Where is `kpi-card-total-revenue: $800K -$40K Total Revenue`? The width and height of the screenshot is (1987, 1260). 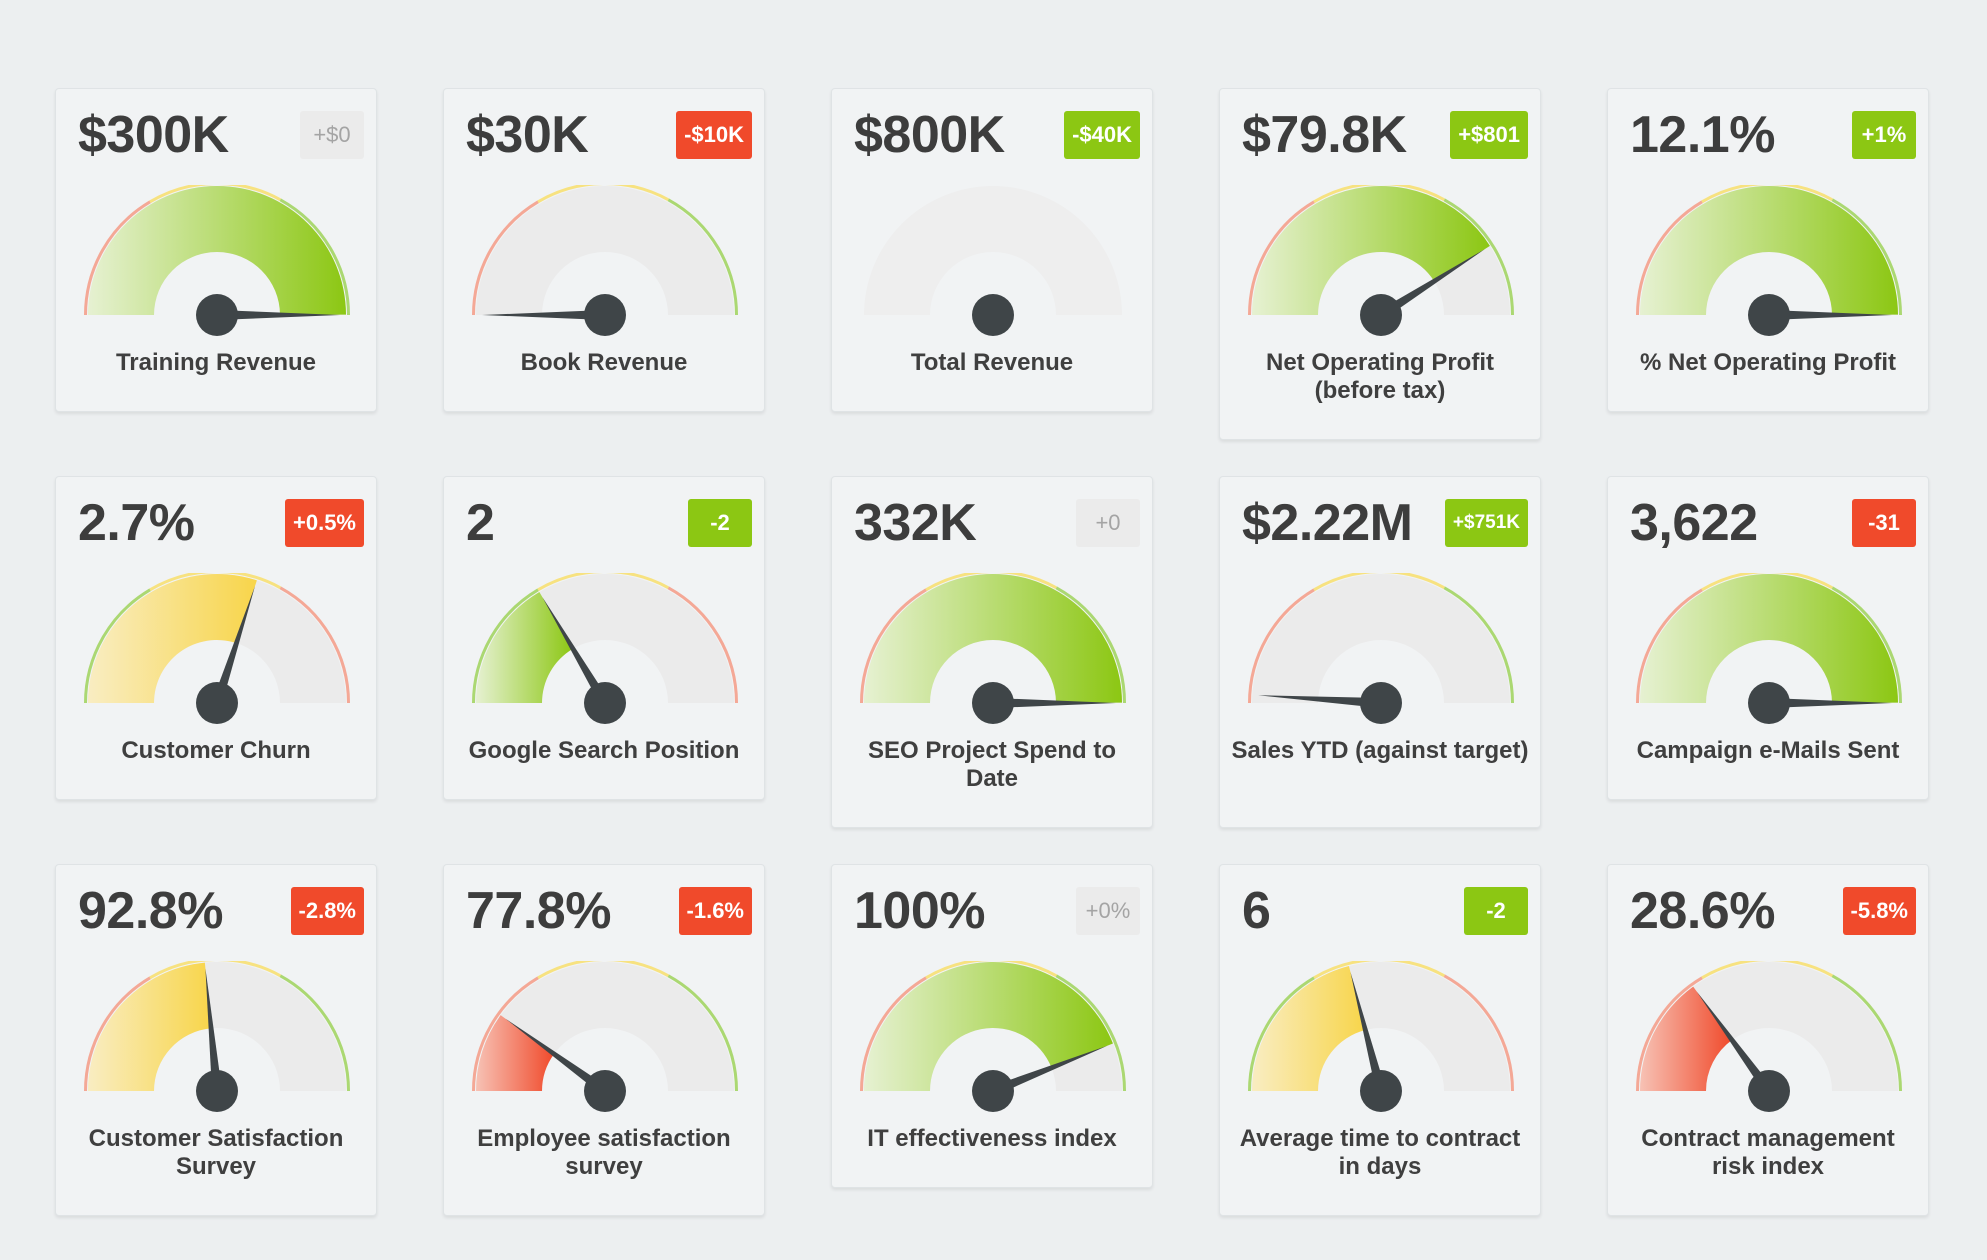
kpi-card-total-revenue: $800K -$40K Total Revenue is located at coordinates (992, 250).